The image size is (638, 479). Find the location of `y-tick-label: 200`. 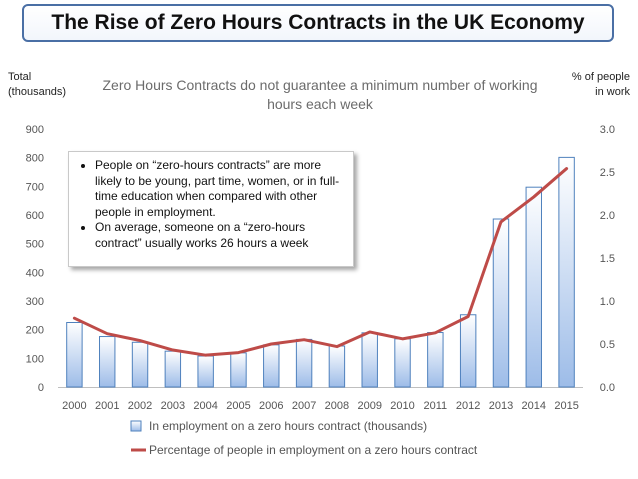

y-tick-label: 200 is located at coordinates (35, 331).